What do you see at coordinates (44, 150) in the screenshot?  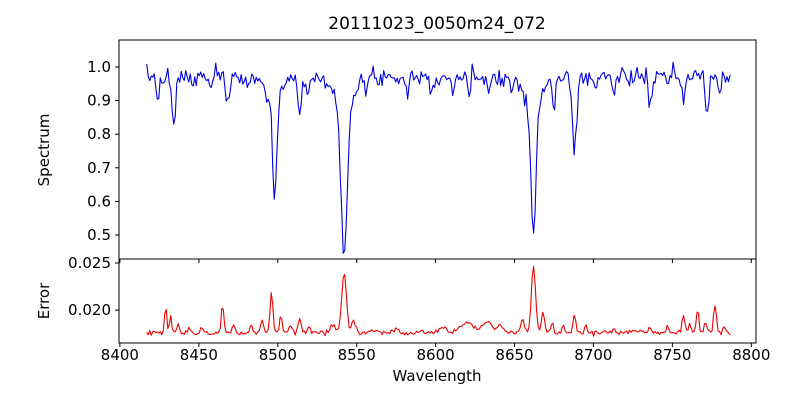 I see `y-axis-label-spectrum: Spectrum` at bounding box center [44, 150].